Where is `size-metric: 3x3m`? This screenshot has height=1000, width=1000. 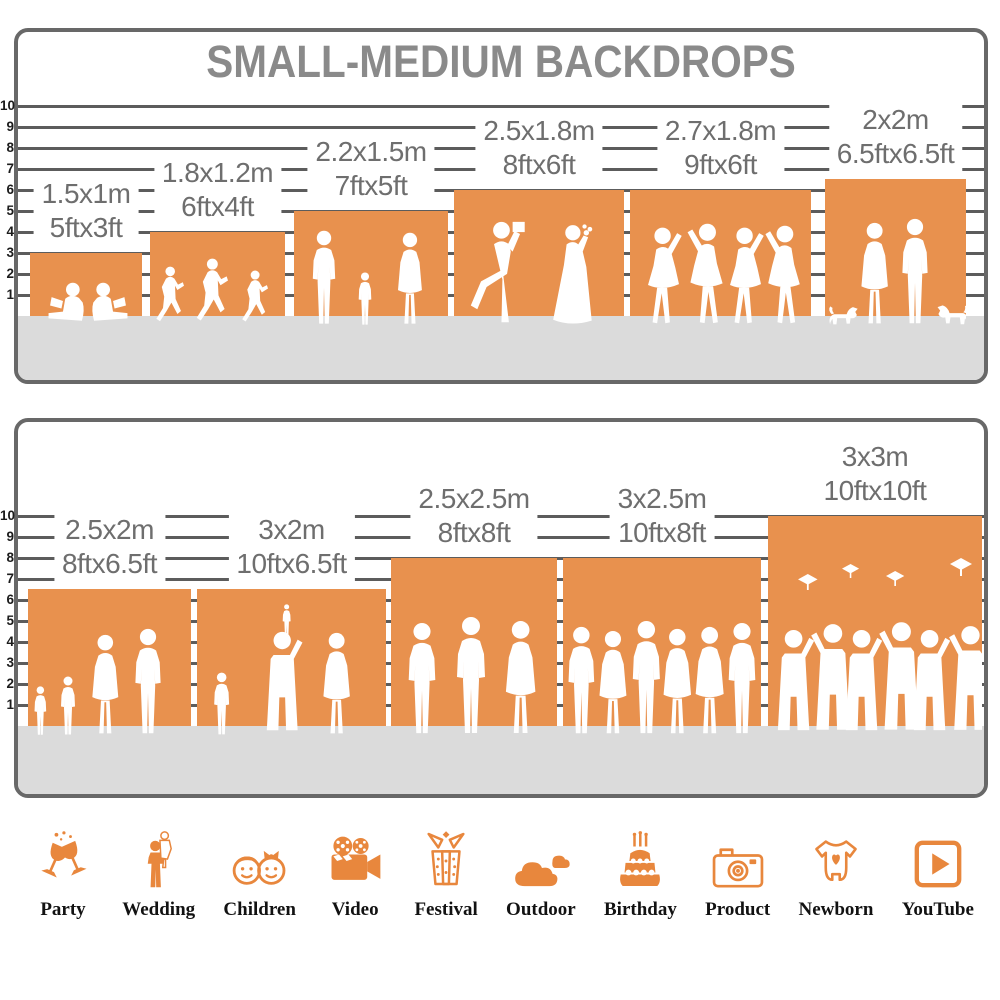
size-metric: 3x3m is located at coordinates (875, 456).